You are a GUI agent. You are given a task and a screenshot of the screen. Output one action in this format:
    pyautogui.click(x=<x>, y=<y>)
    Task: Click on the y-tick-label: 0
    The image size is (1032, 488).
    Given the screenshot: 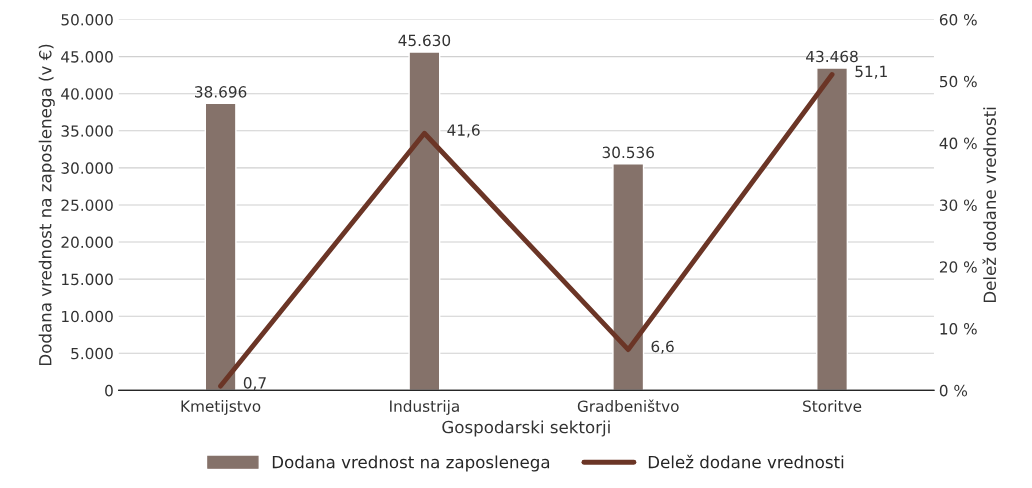 What is the action you would take?
    pyautogui.click(x=109, y=390)
    